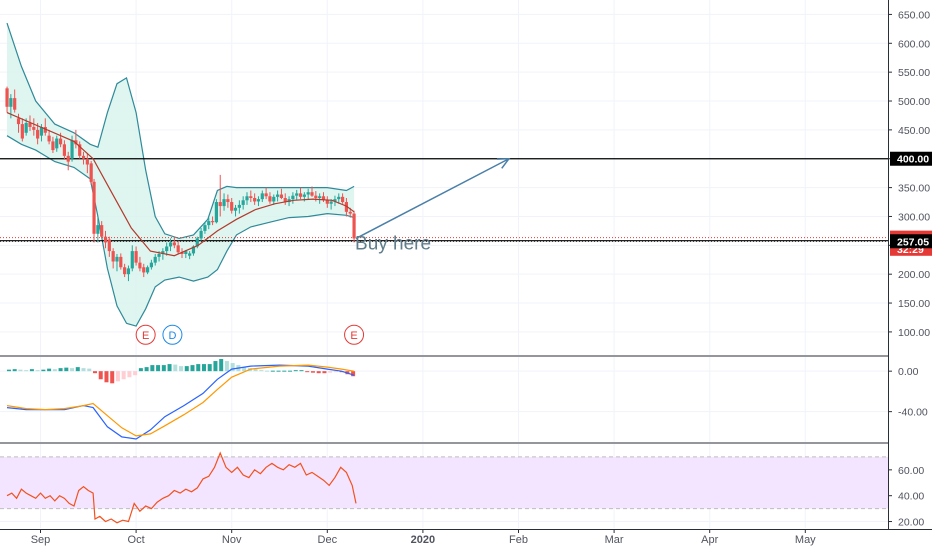 This screenshot has height=555, width=932. I want to click on time-axis-label: Nov, so click(232, 540).